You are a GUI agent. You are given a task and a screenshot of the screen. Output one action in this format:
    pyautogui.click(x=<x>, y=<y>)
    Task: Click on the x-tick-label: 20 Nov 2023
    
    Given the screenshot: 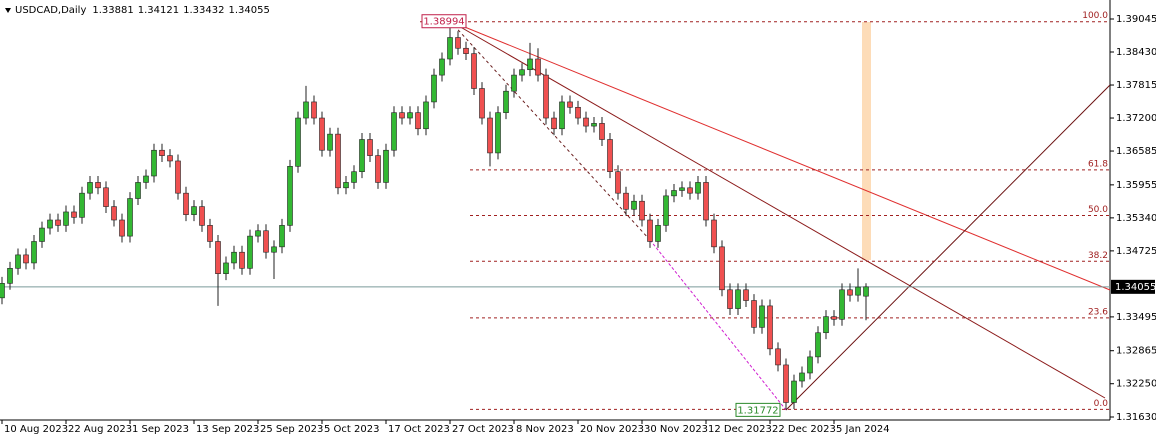 What is the action you would take?
    pyautogui.click(x=612, y=429)
    